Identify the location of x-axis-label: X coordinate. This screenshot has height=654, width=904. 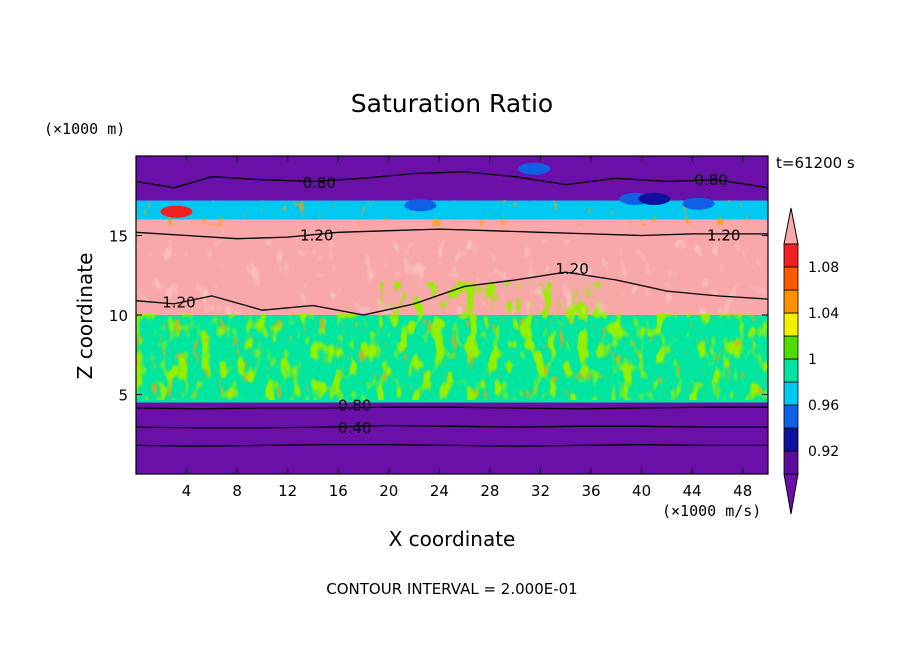
(452, 539).